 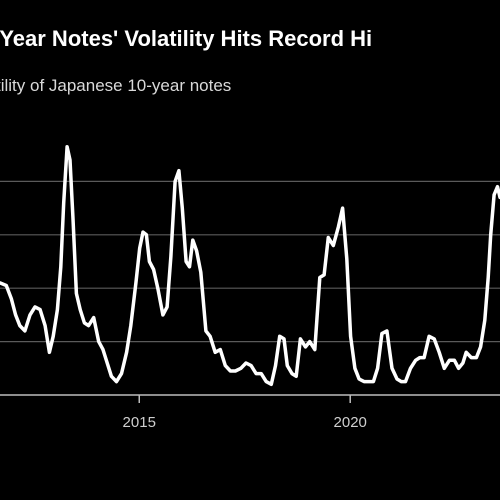 I want to click on x-axis-ticks: 2015 2020, so click(x=245, y=413).